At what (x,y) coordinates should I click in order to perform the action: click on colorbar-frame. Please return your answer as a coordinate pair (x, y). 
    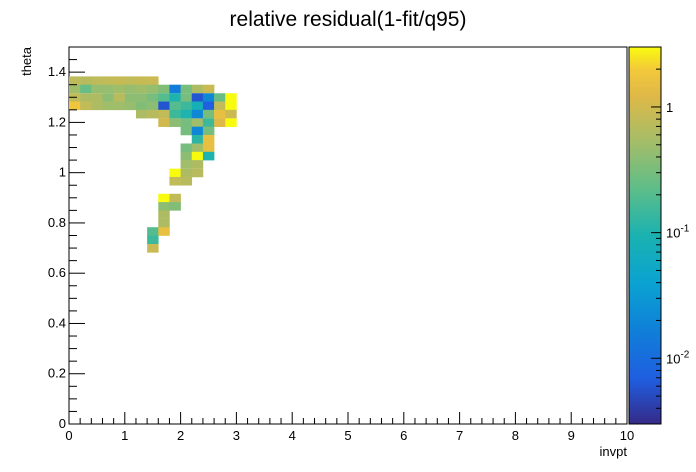
    Looking at the image, I should click on (645, 235).